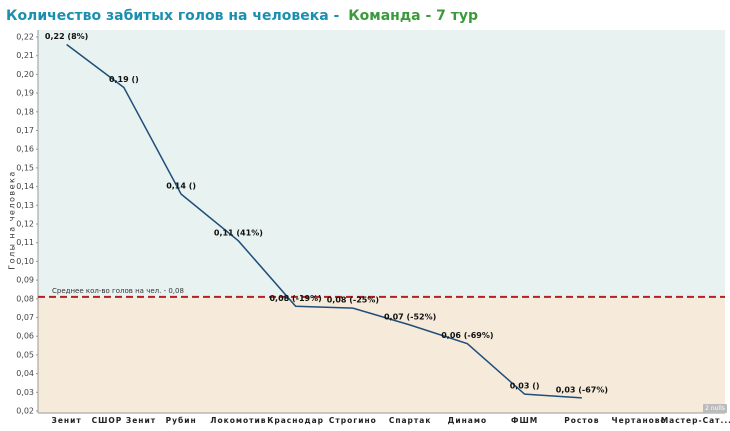  What do you see at coordinates (25, 224) in the screenshot?
I see `y-tick-label: 0,12` at bounding box center [25, 224].